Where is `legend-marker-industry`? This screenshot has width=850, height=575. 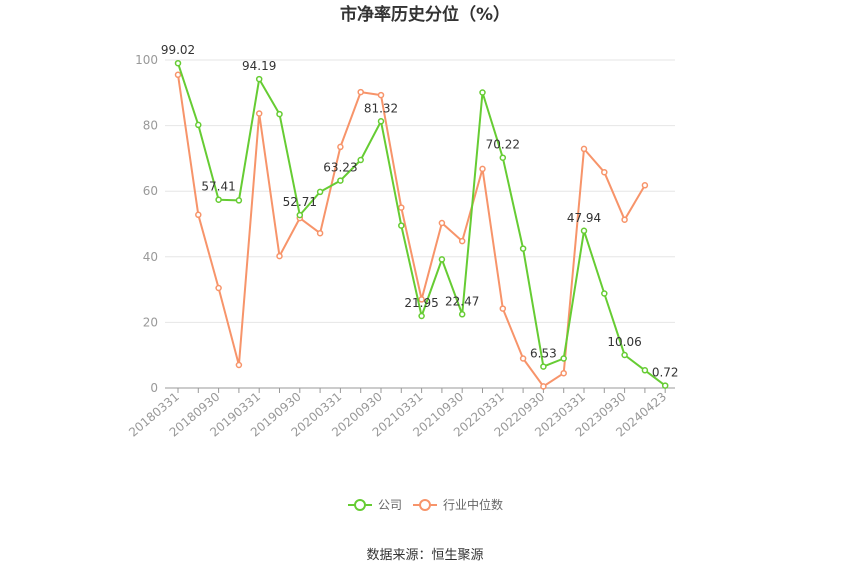
legend-marker-industry is located at coordinates (425, 505).